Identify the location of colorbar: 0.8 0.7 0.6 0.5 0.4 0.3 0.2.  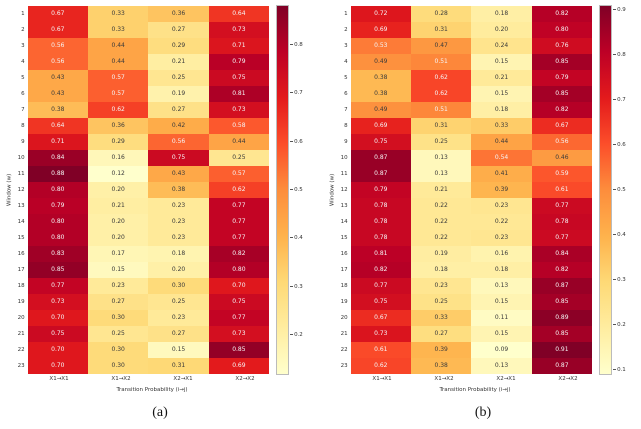
(296, 190).